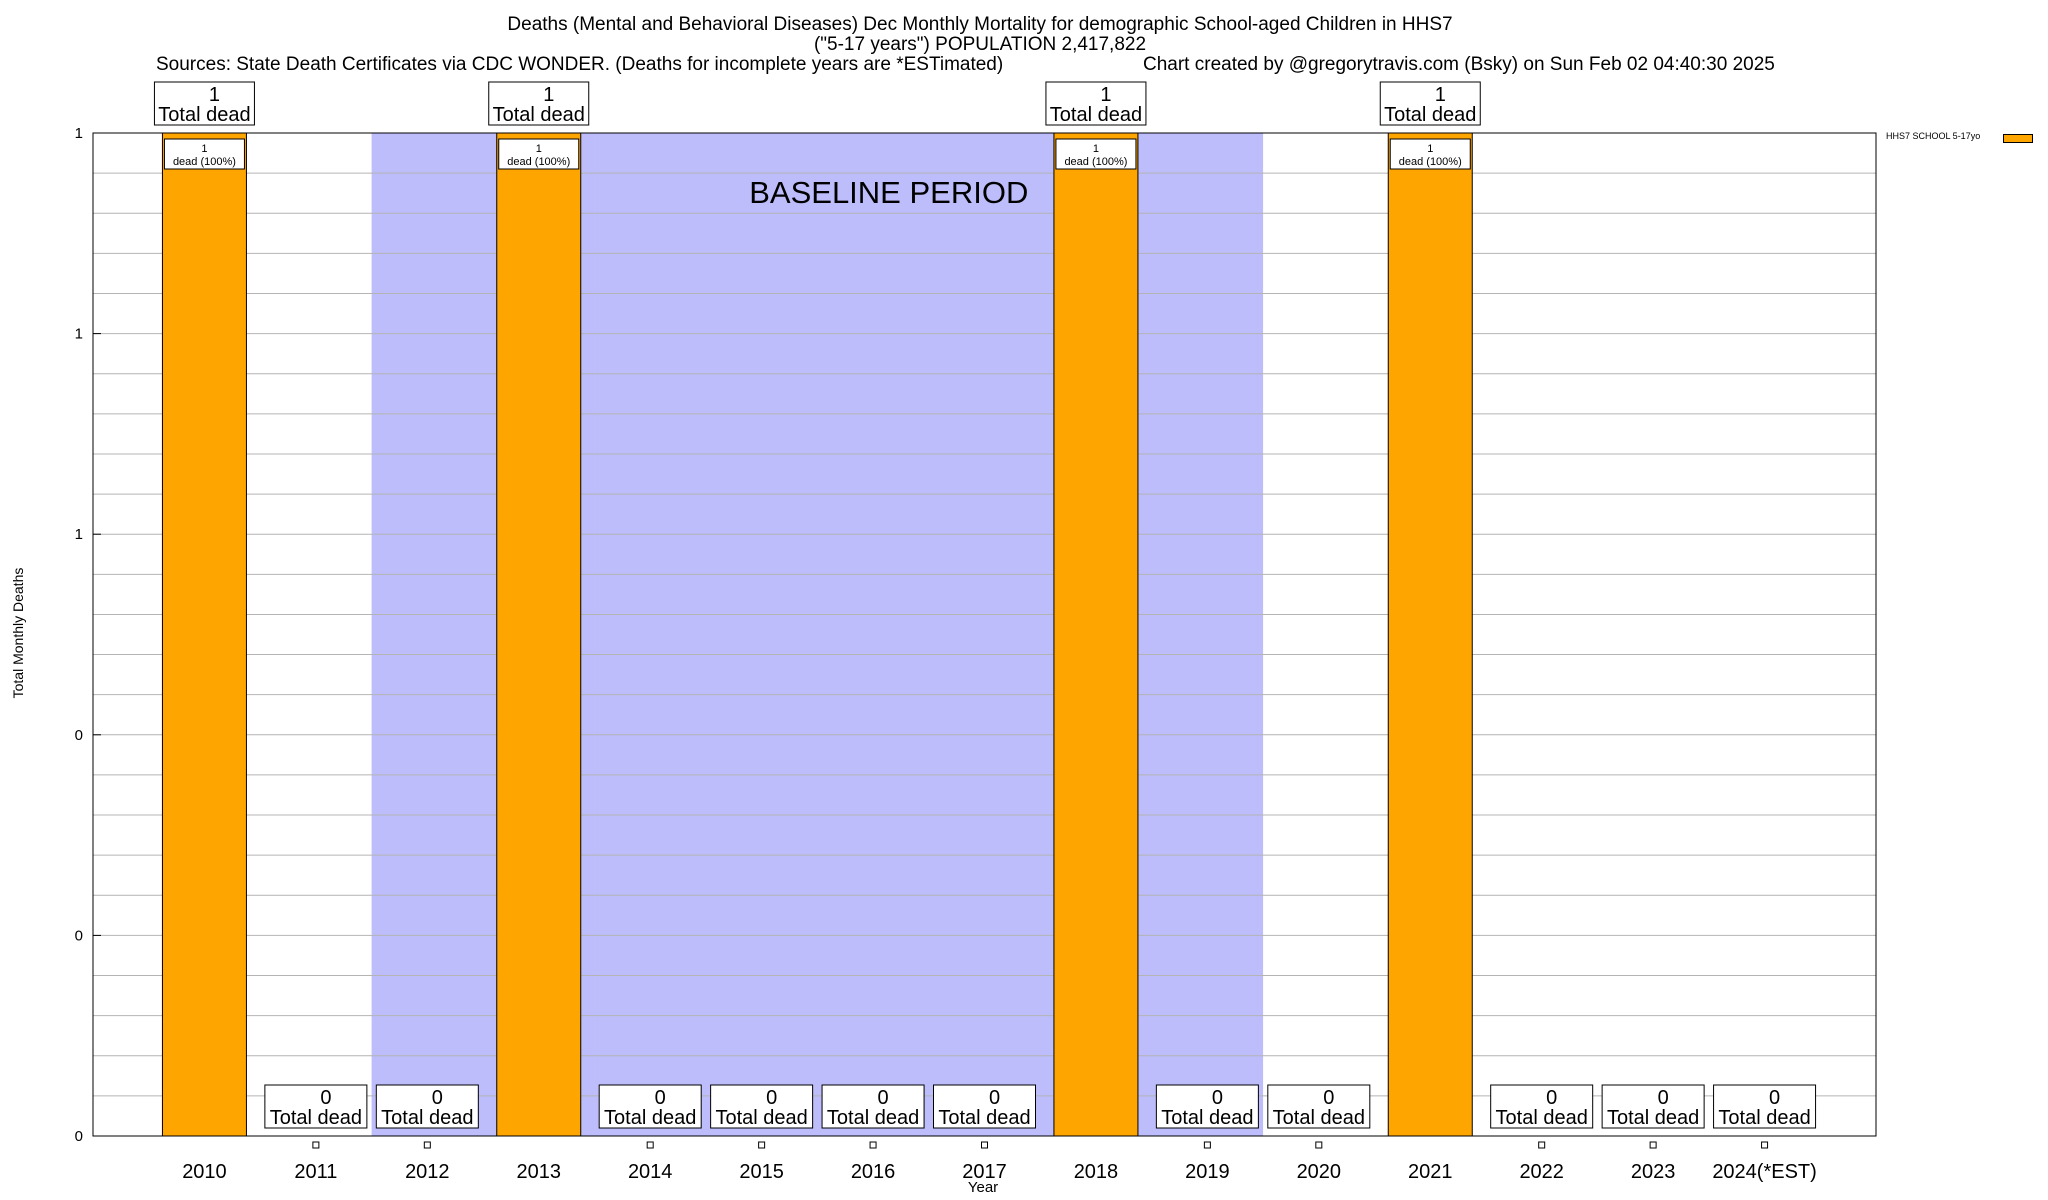 Image resolution: width=2048 pixels, height=1200 pixels. Describe the element at coordinates (1319, 1172) in the screenshot. I see `x-tick-label: 2020` at that location.